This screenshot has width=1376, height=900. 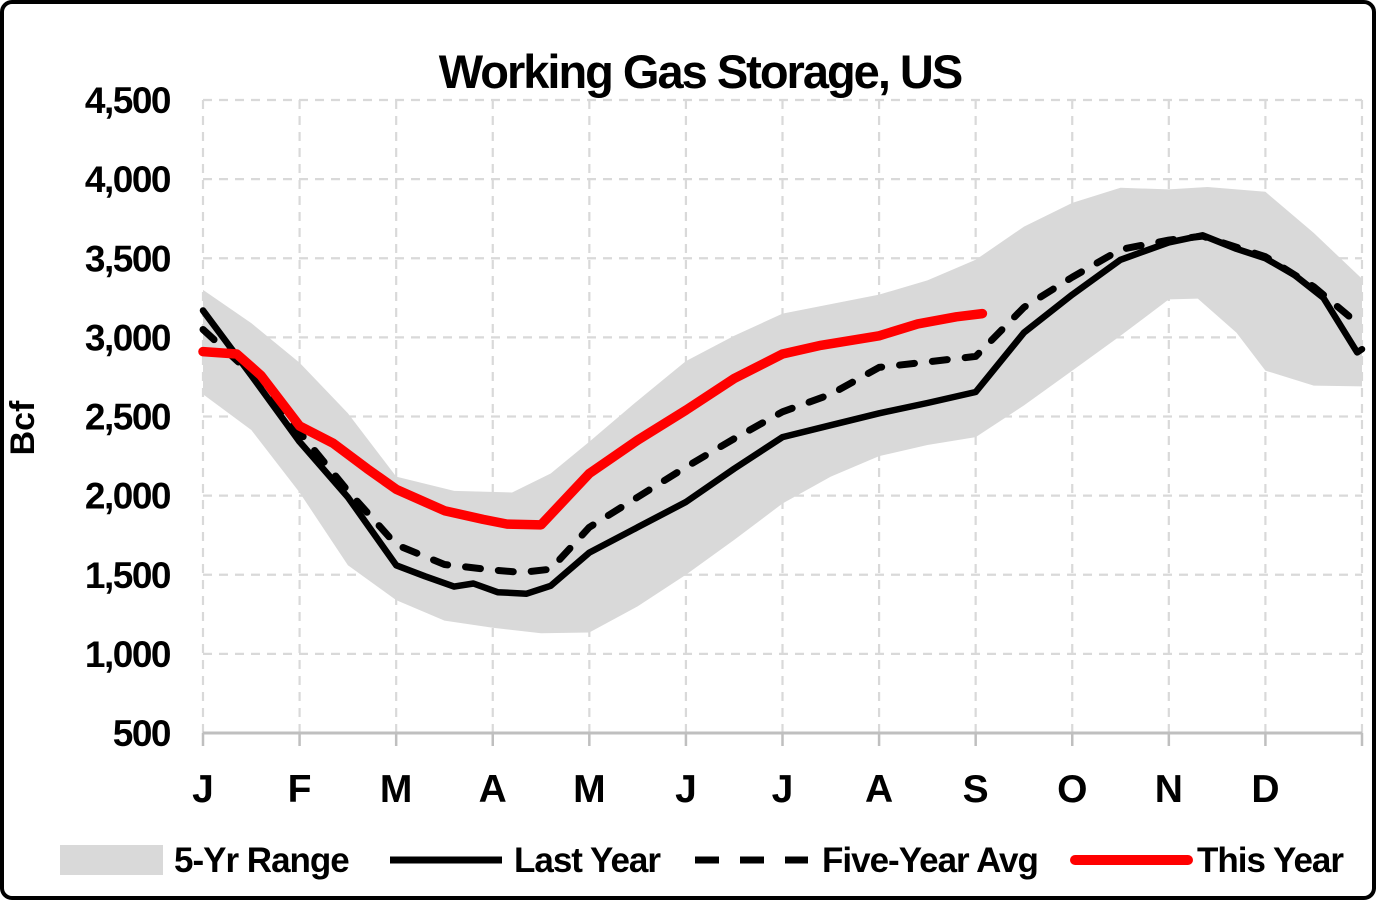 I want to click on y-axis-tick-label: 2,500, so click(x=128, y=417).